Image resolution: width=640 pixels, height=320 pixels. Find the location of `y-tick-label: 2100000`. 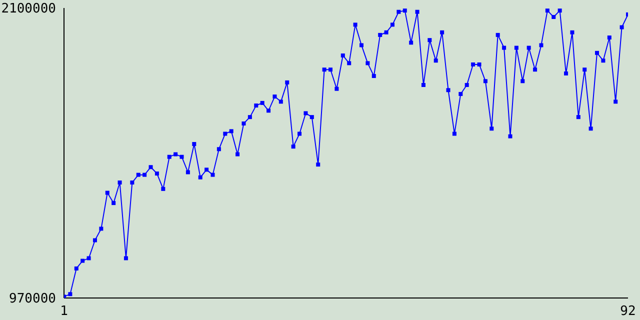

y-tick-label: 2100000 is located at coordinates (28, 9).